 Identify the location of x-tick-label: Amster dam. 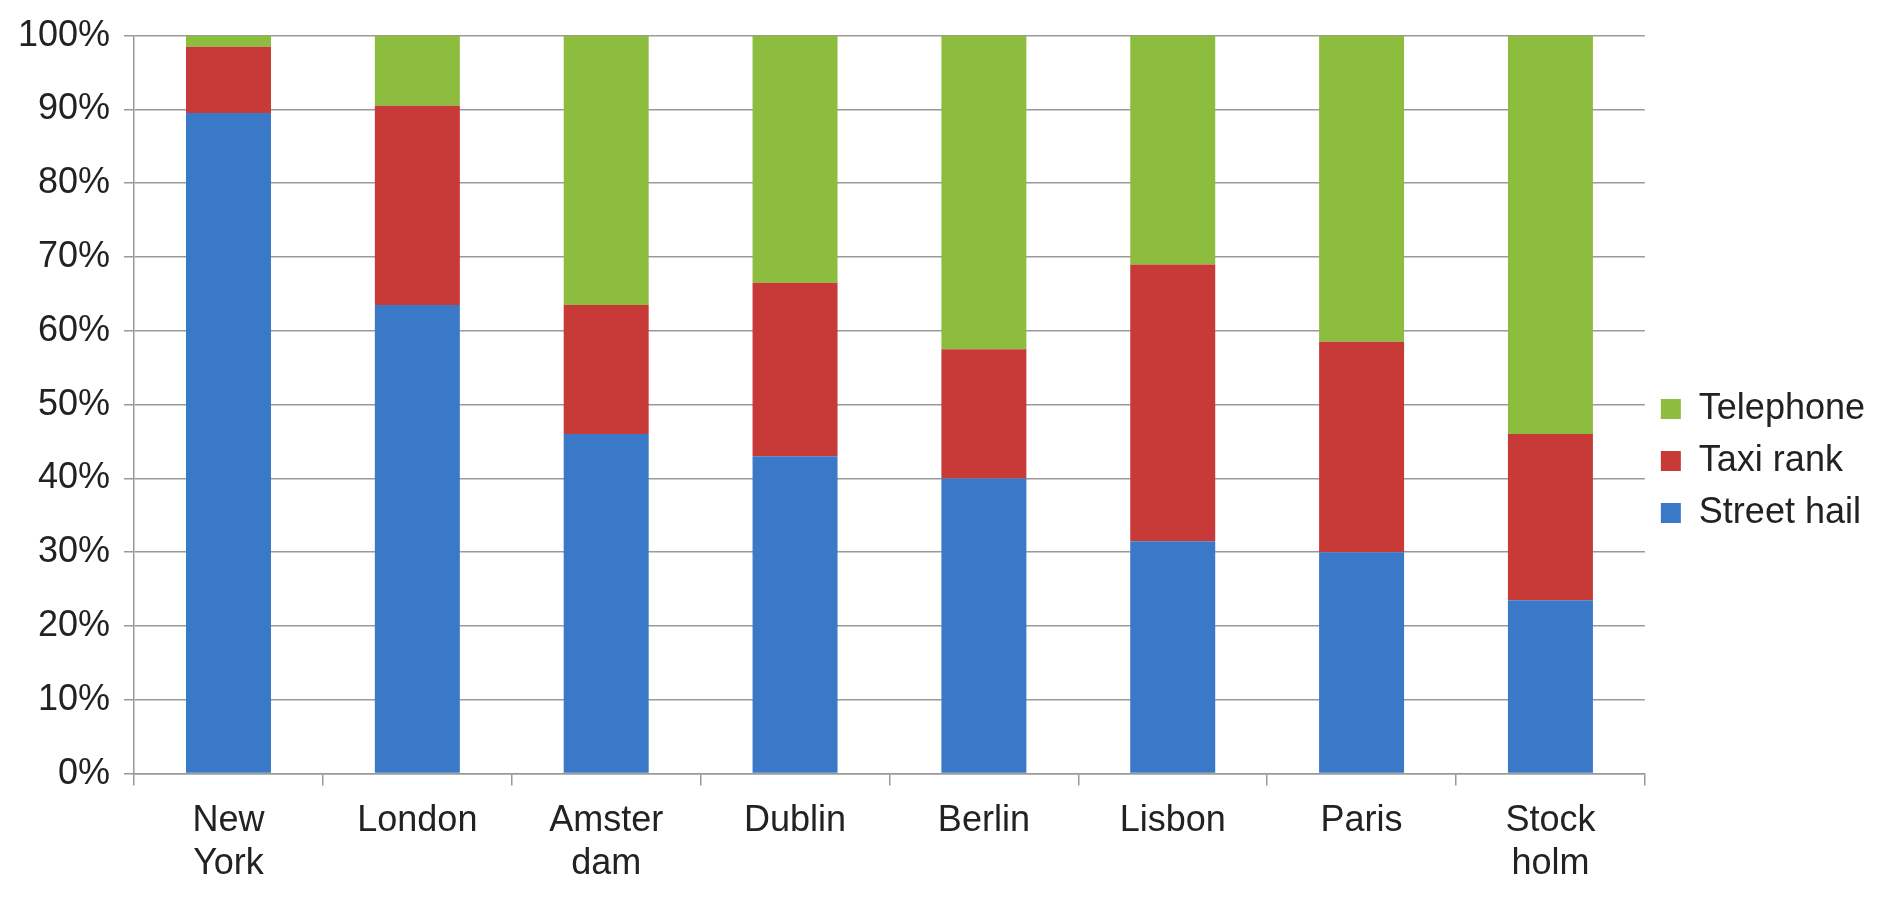
(606, 840).